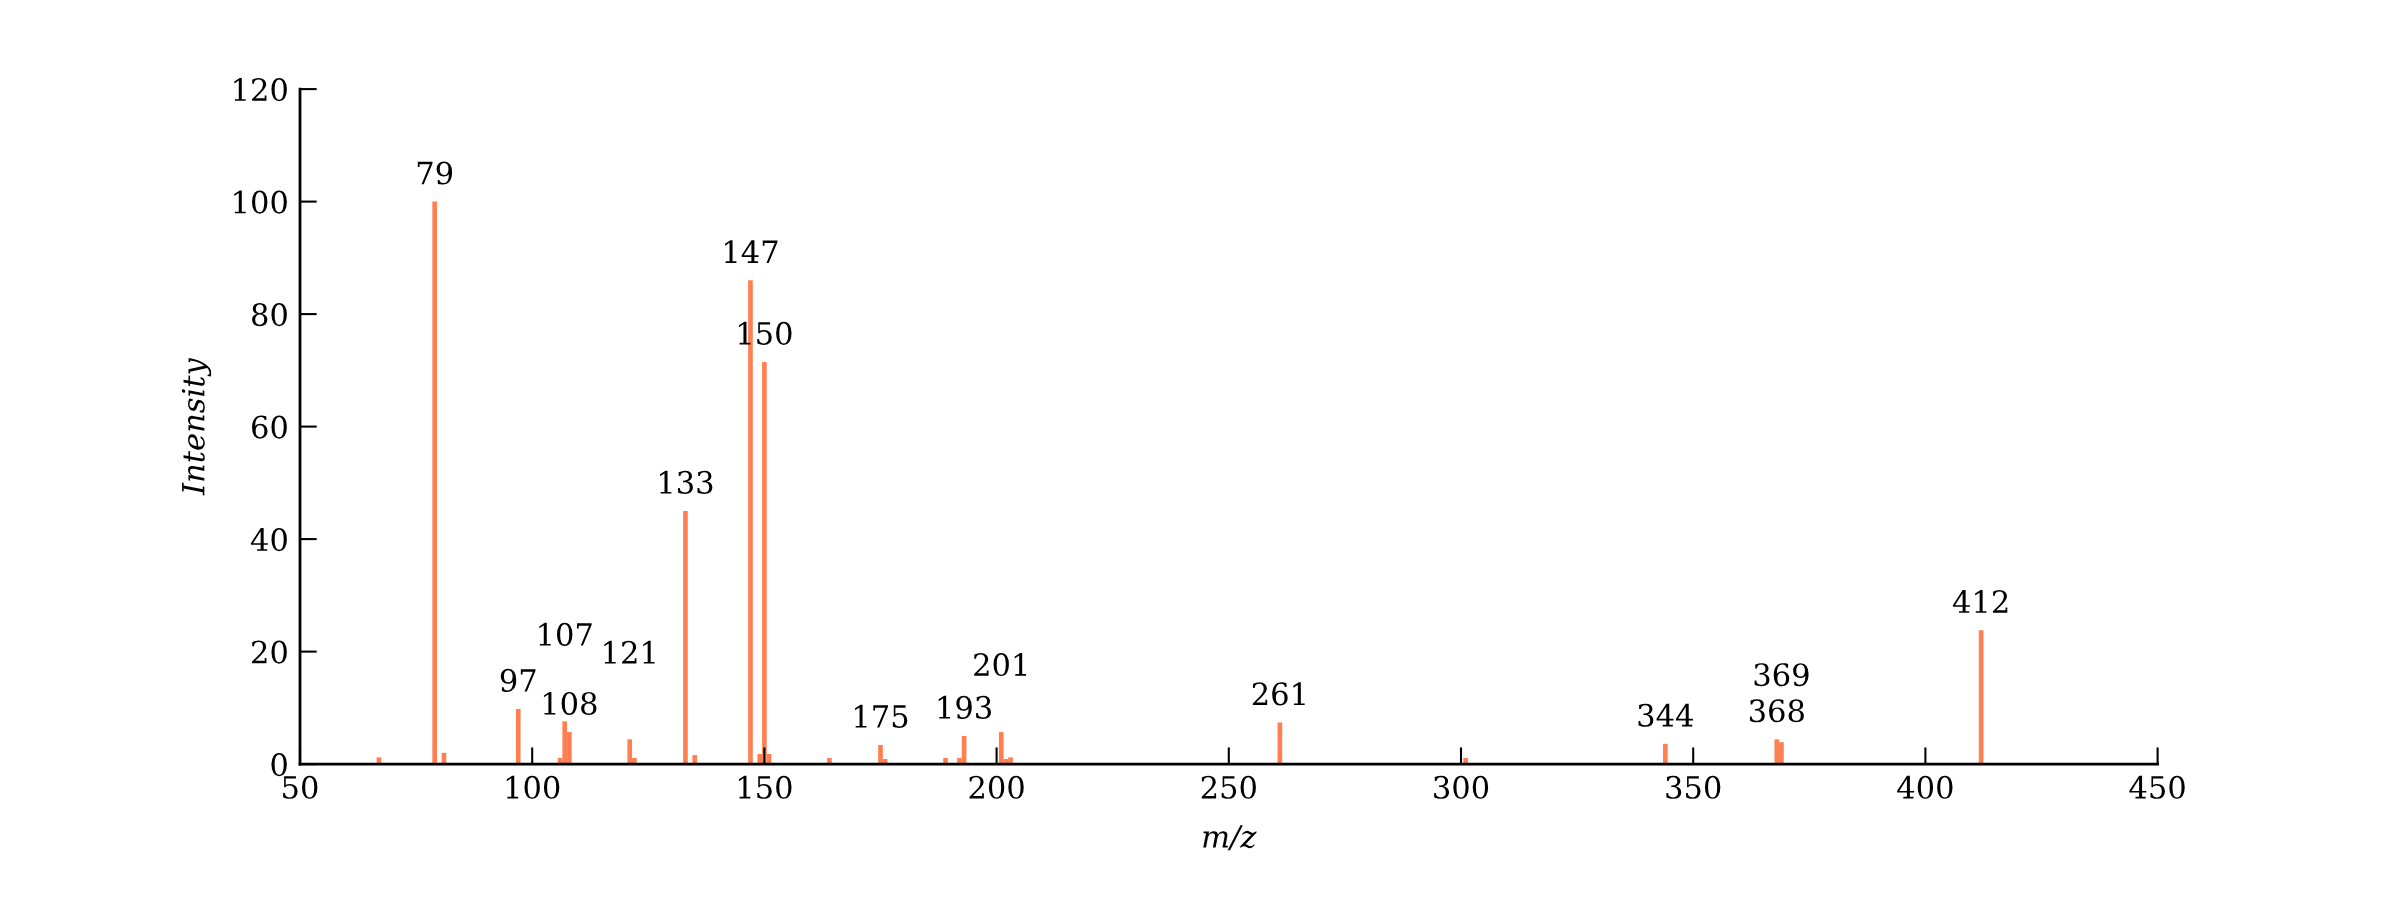 The width and height of the screenshot is (2400, 900). Describe the element at coordinates (751, 251) in the screenshot. I see `annotation: 147` at that location.